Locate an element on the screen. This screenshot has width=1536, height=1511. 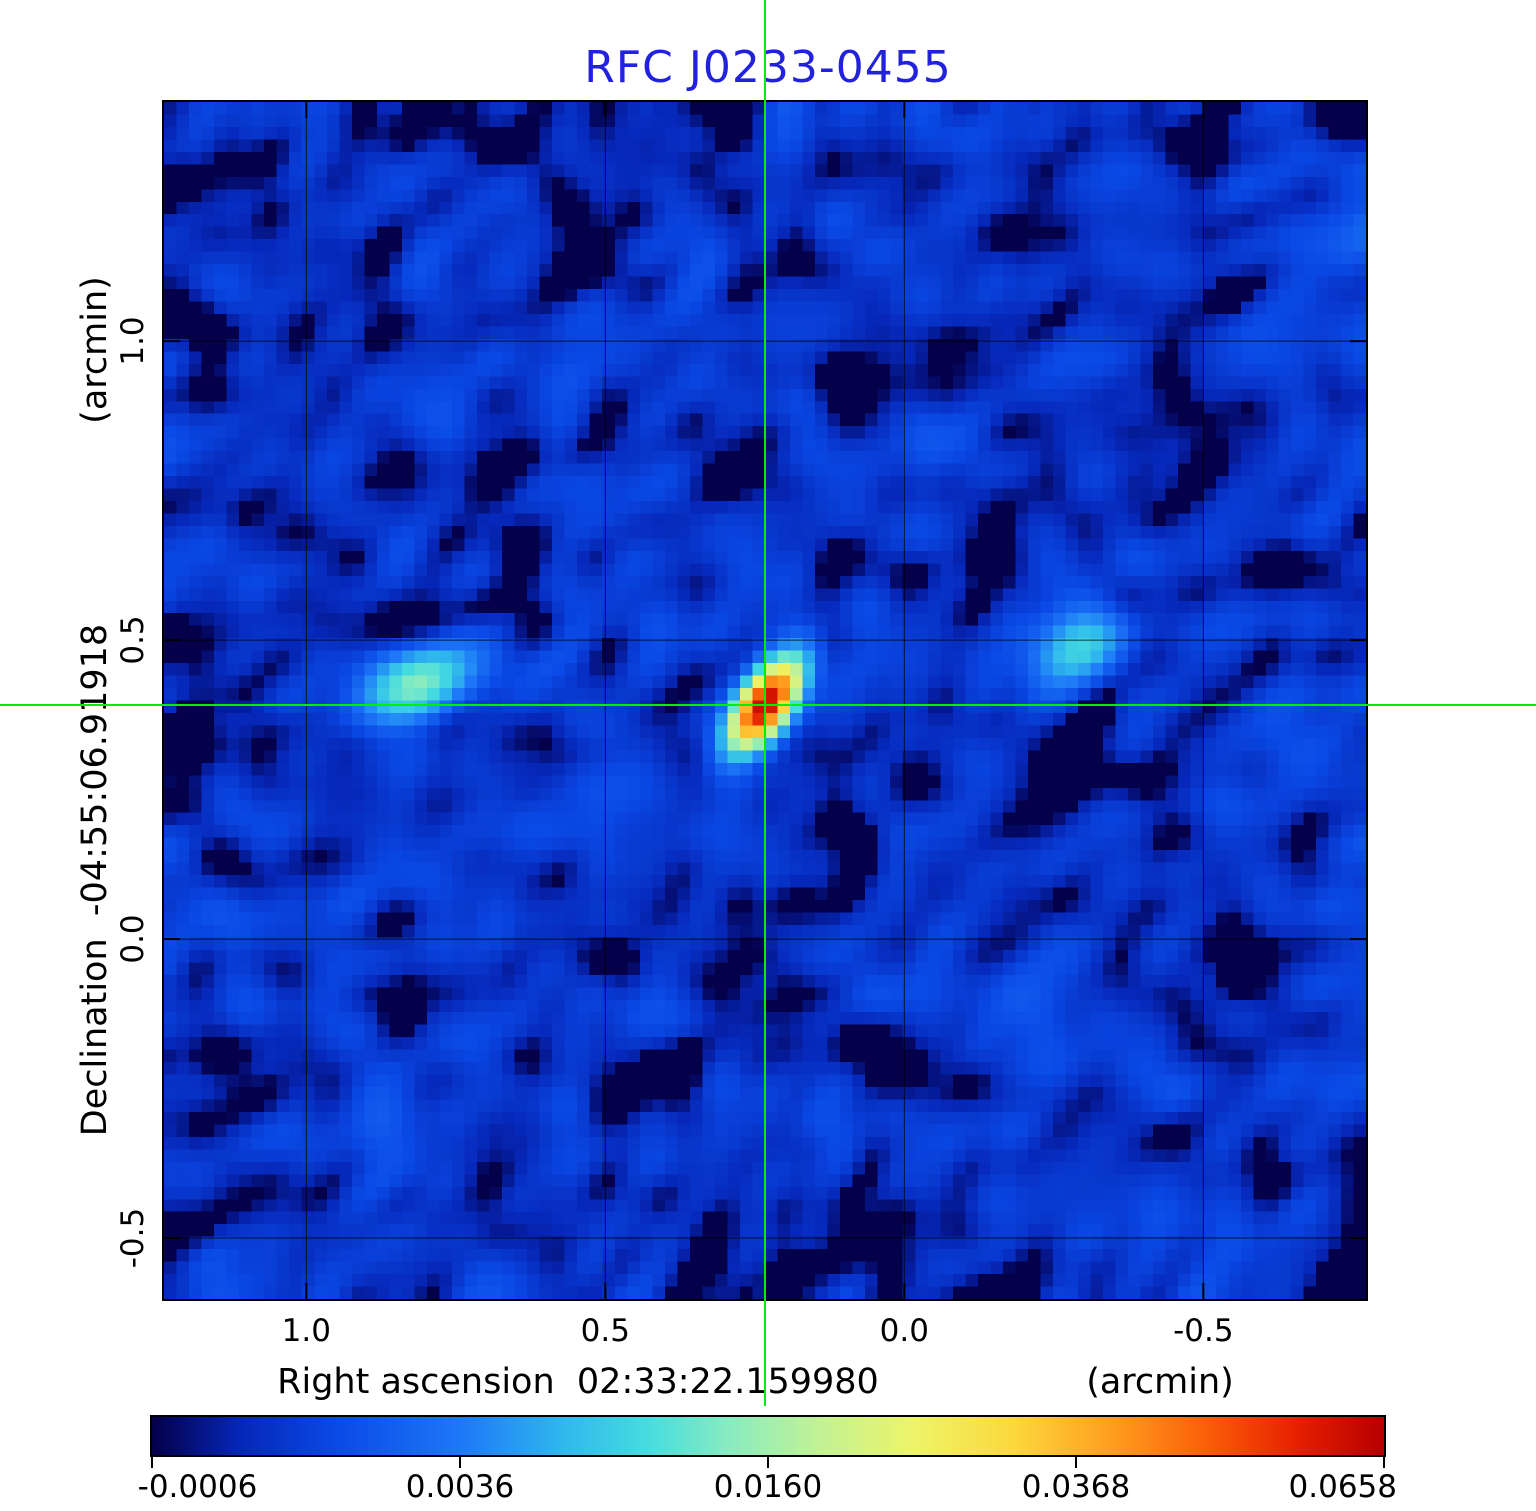
crosshair-horizontal-line is located at coordinates (768, 704).